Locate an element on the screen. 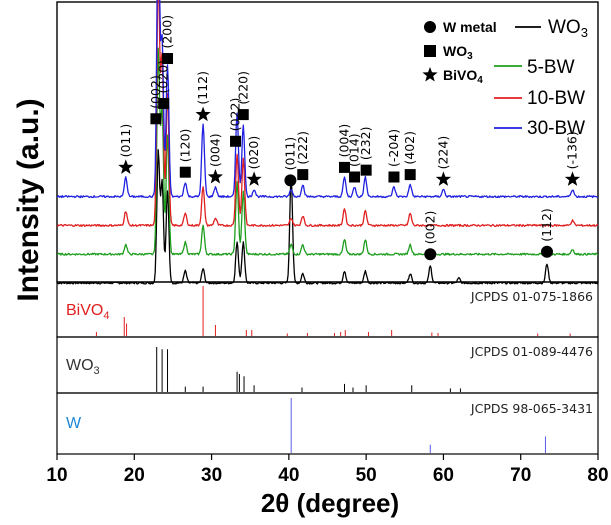 This screenshot has height=525, width=611. wo3-series-legend-label: WO3 is located at coordinates (568, 28).